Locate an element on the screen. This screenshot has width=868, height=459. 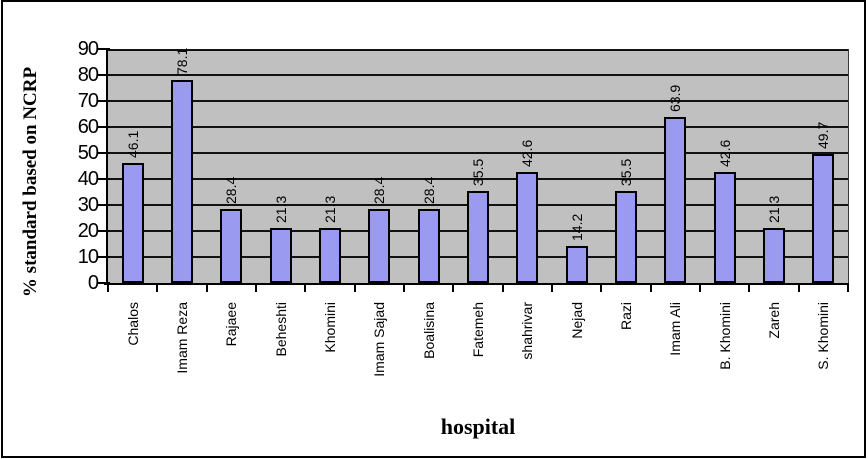
y-tick-label-10: 10 is located at coordinates (88, 257).